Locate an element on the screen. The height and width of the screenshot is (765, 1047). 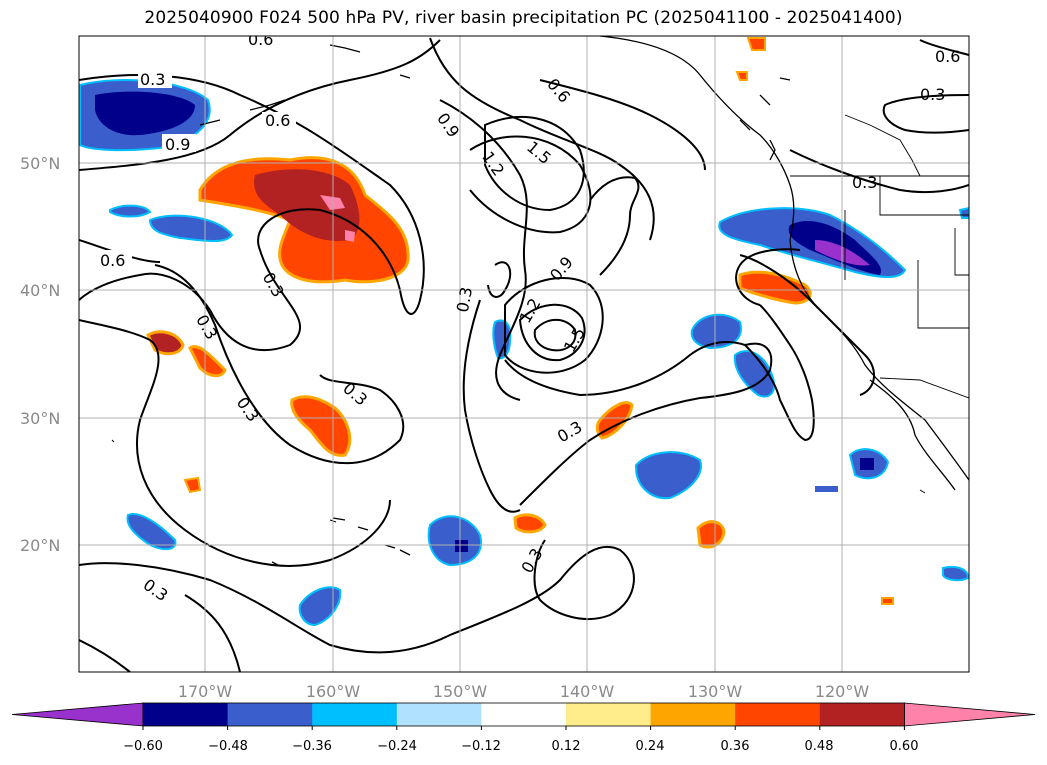
latitude-labels: 50°N 40°N 30°N 20°N is located at coordinates (40, 354).